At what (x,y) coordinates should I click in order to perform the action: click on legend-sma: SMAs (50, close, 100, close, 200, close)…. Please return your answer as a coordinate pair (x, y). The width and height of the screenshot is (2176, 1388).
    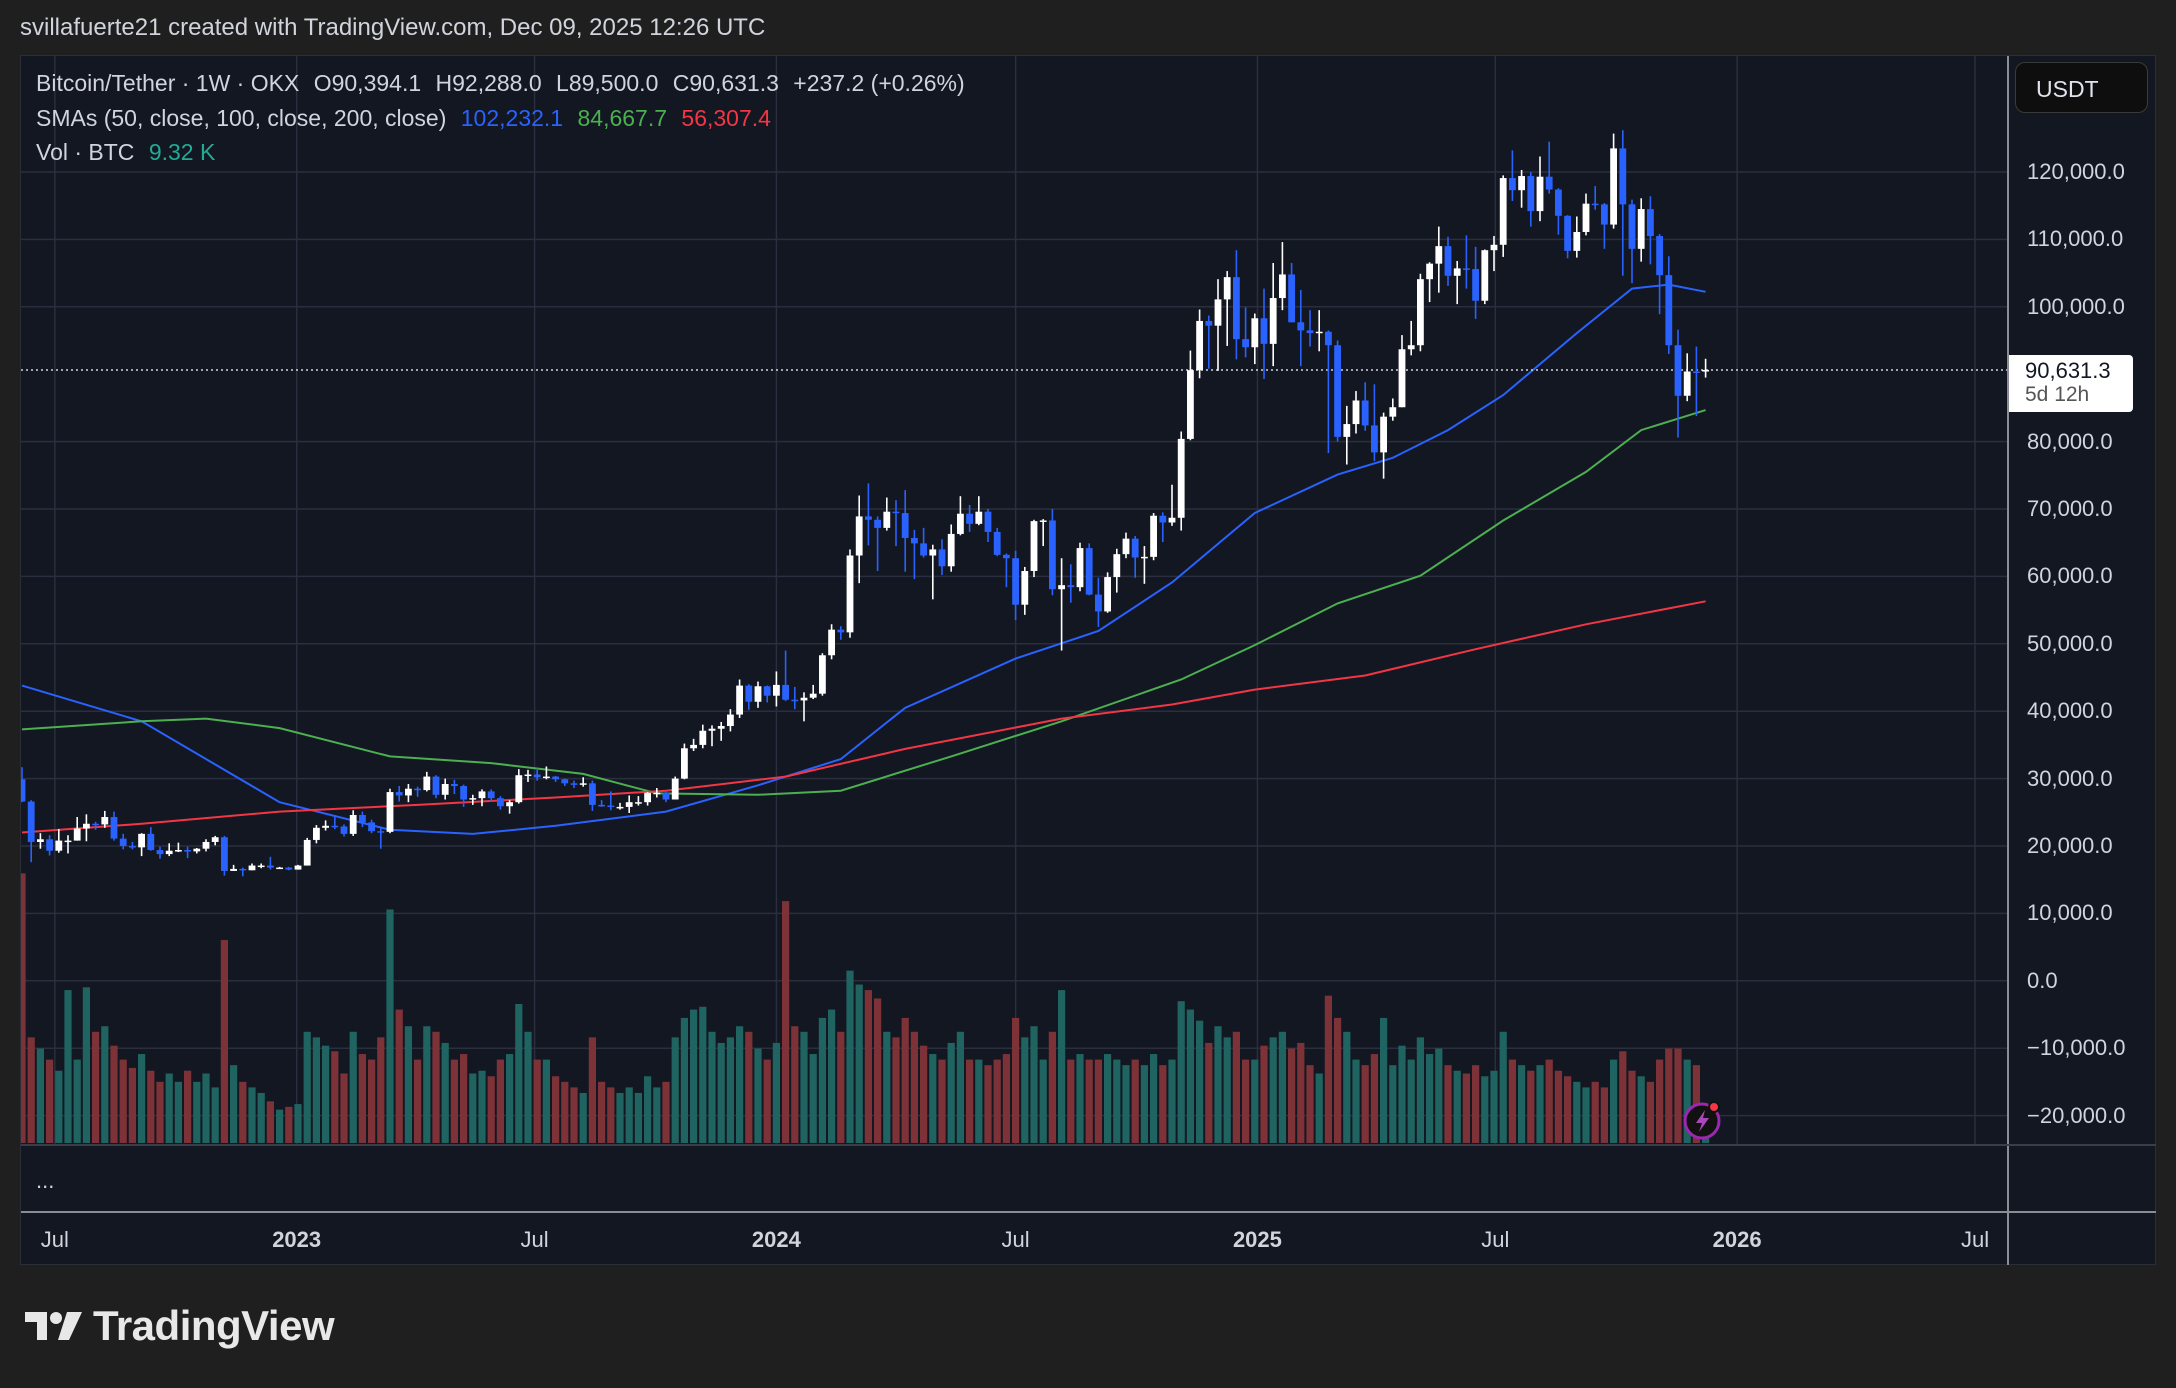
    Looking at the image, I should click on (407, 118).